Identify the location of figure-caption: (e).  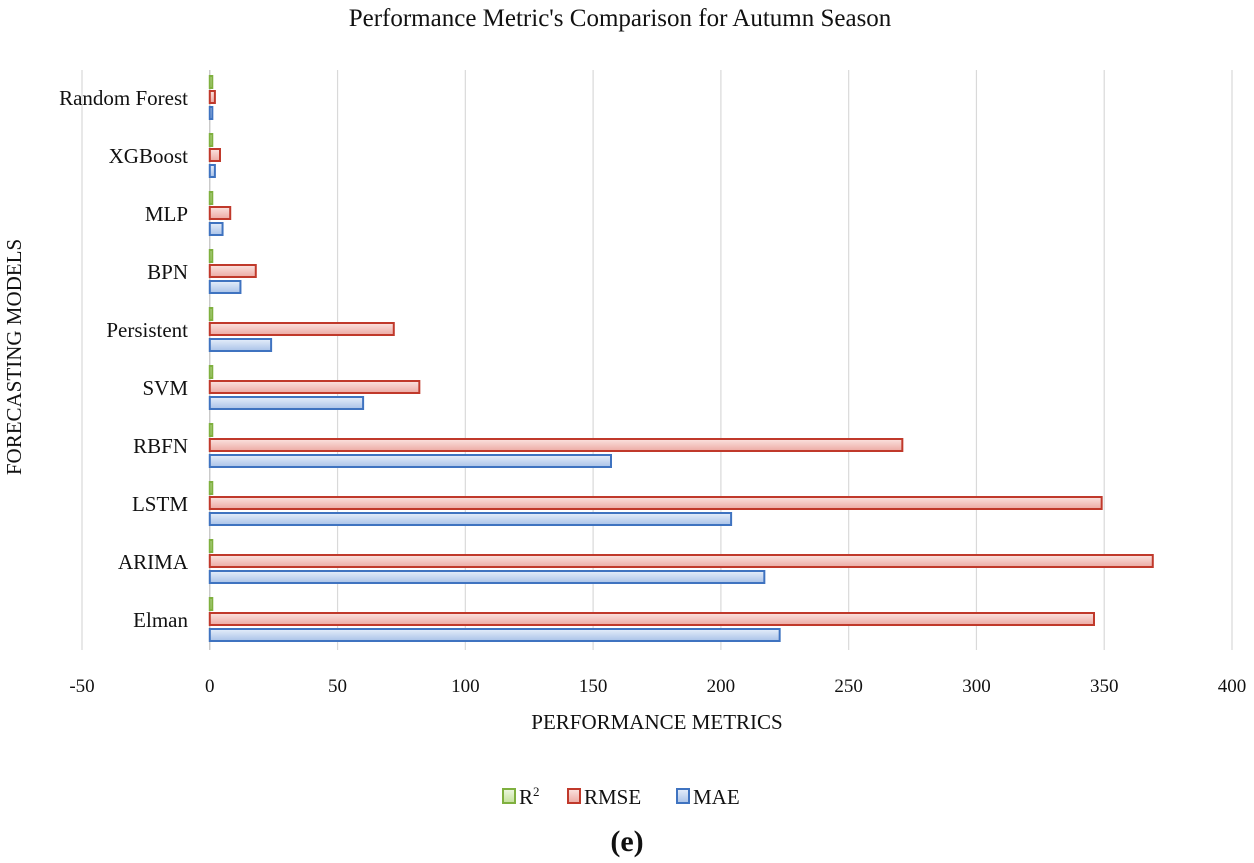
(626, 841).